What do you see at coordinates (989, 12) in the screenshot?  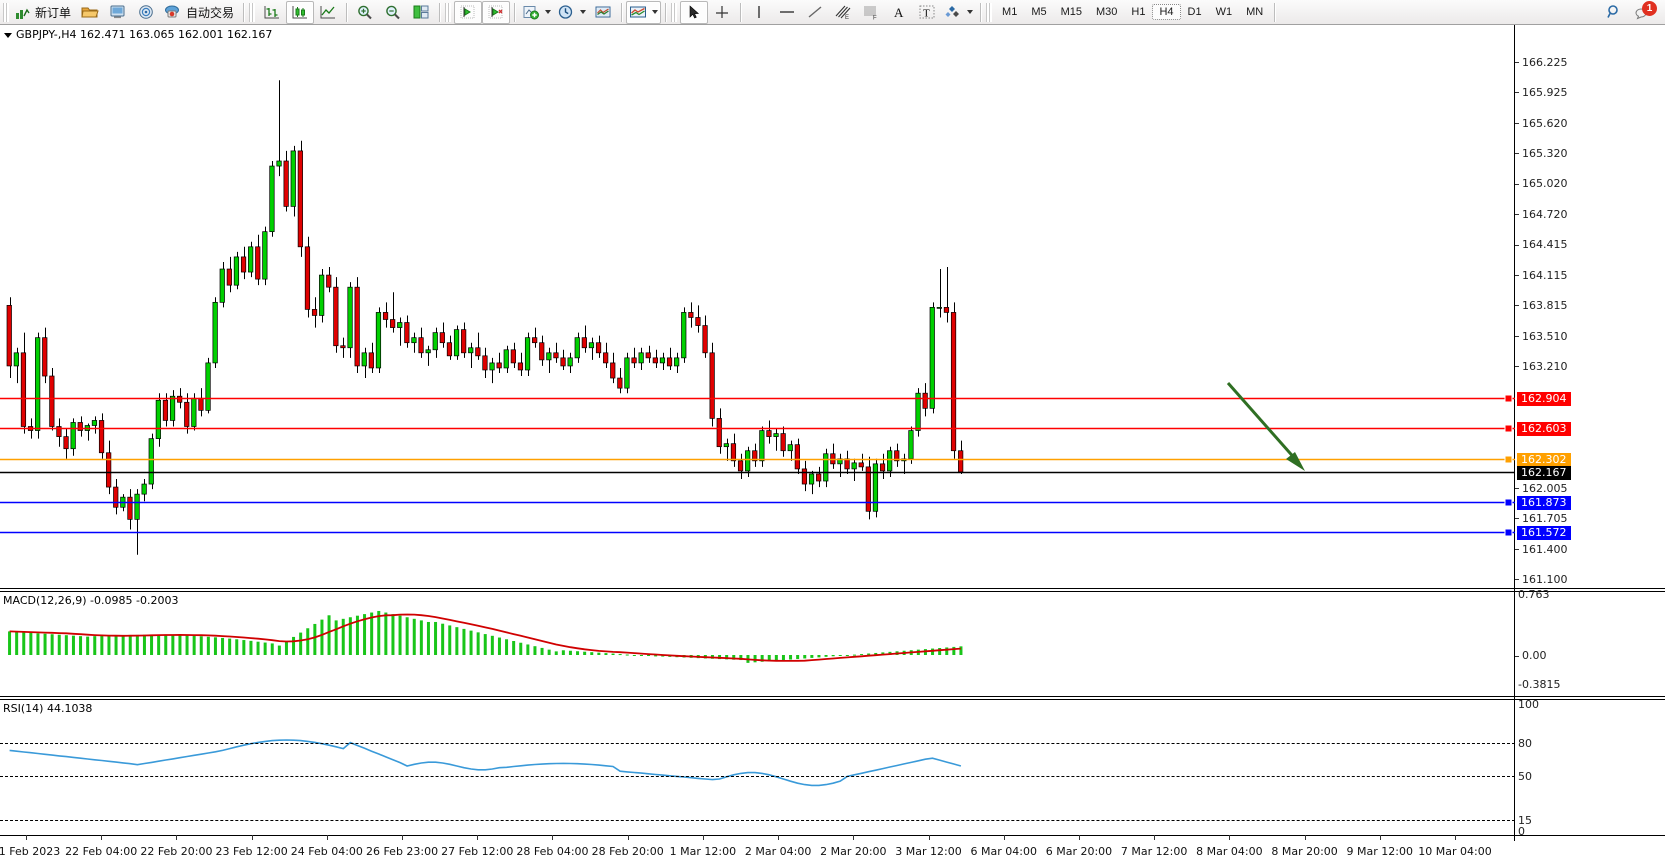 I see `timeframe-toolbar-grip` at bounding box center [989, 12].